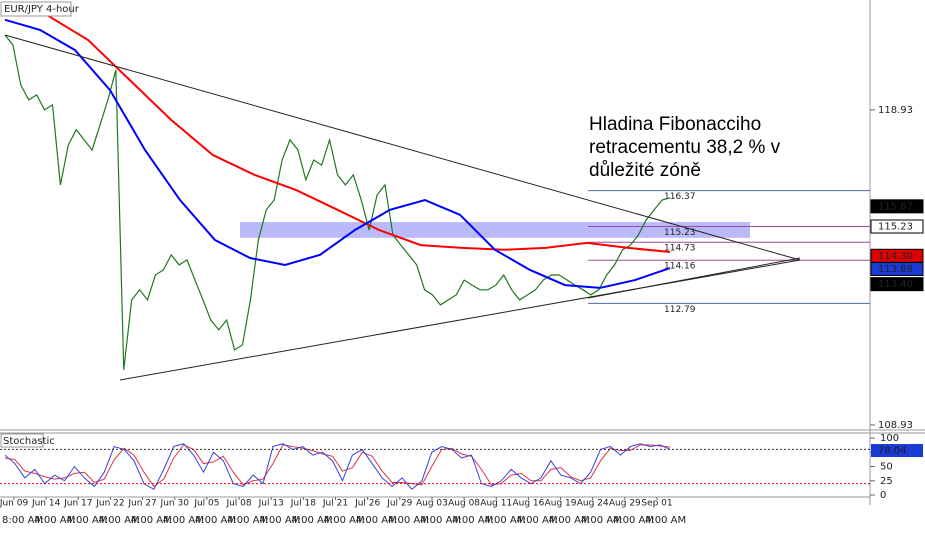  What do you see at coordinates (685, 147) in the screenshot?
I see `annotation: retracementu 38,2 % v` at bounding box center [685, 147].